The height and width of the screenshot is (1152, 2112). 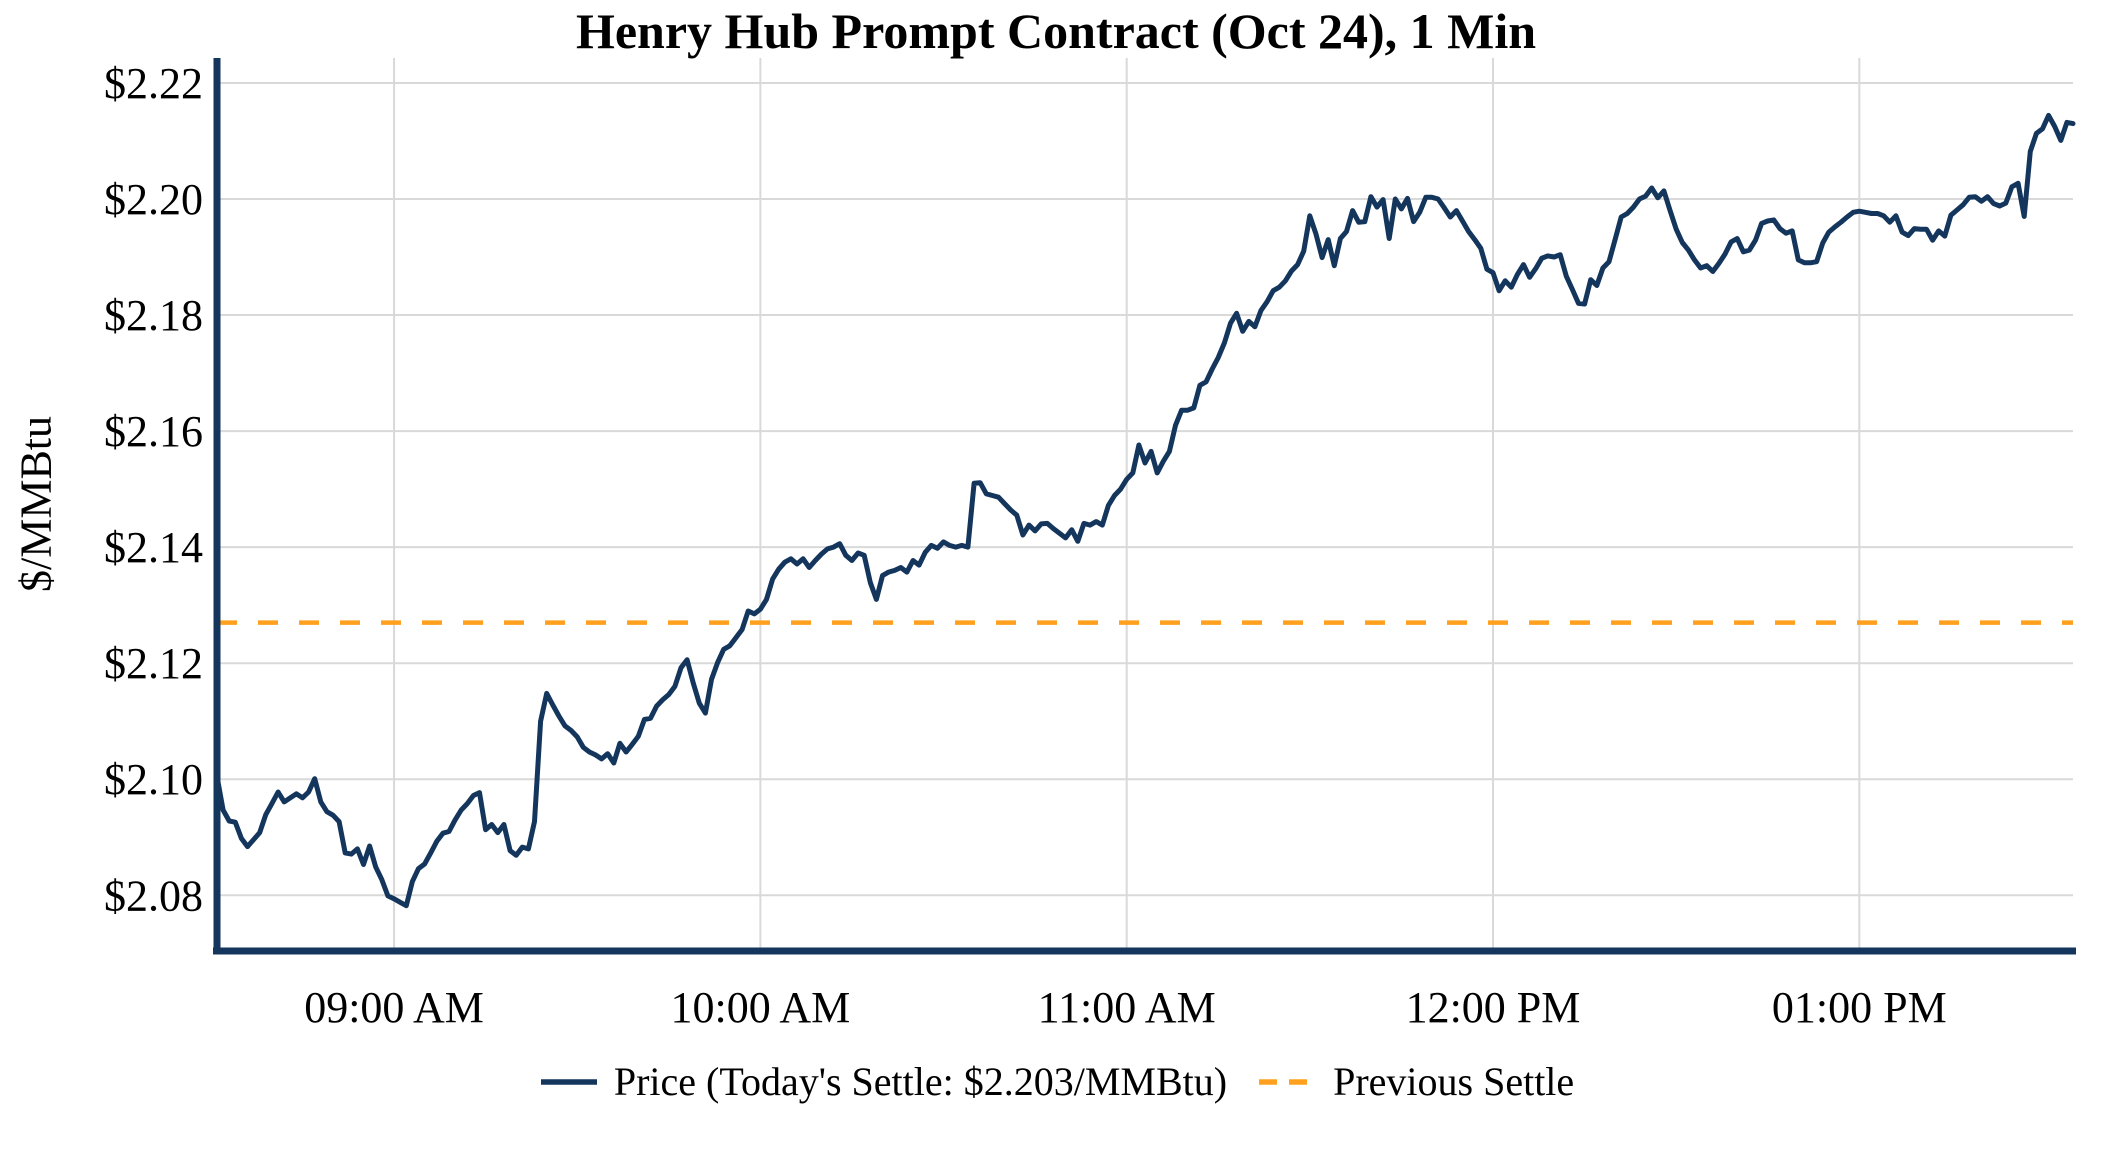 What do you see at coordinates (1493, 1007) in the screenshot?
I see `x-tick-label: 12:00 PM` at bounding box center [1493, 1007].